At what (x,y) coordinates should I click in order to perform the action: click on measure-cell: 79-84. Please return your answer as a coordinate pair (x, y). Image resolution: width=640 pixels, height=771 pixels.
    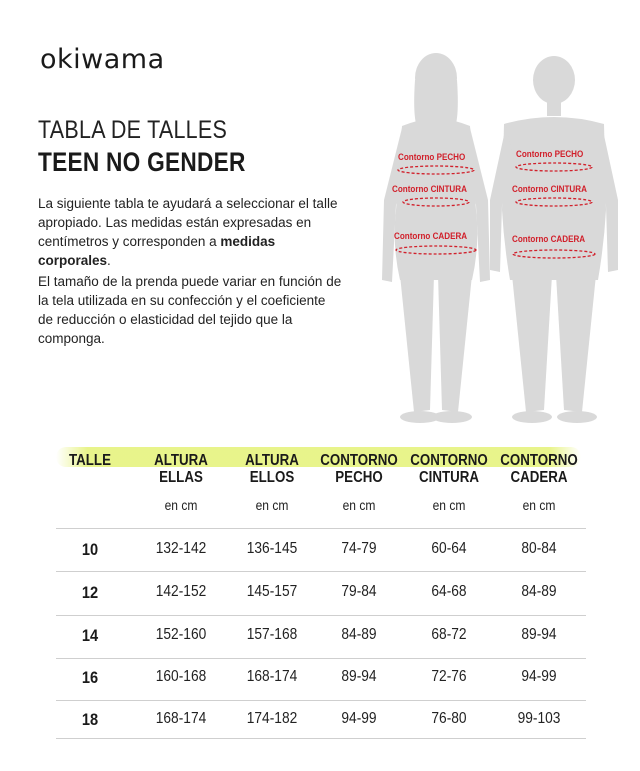
    Looking at the image, I should click on (359, 591).